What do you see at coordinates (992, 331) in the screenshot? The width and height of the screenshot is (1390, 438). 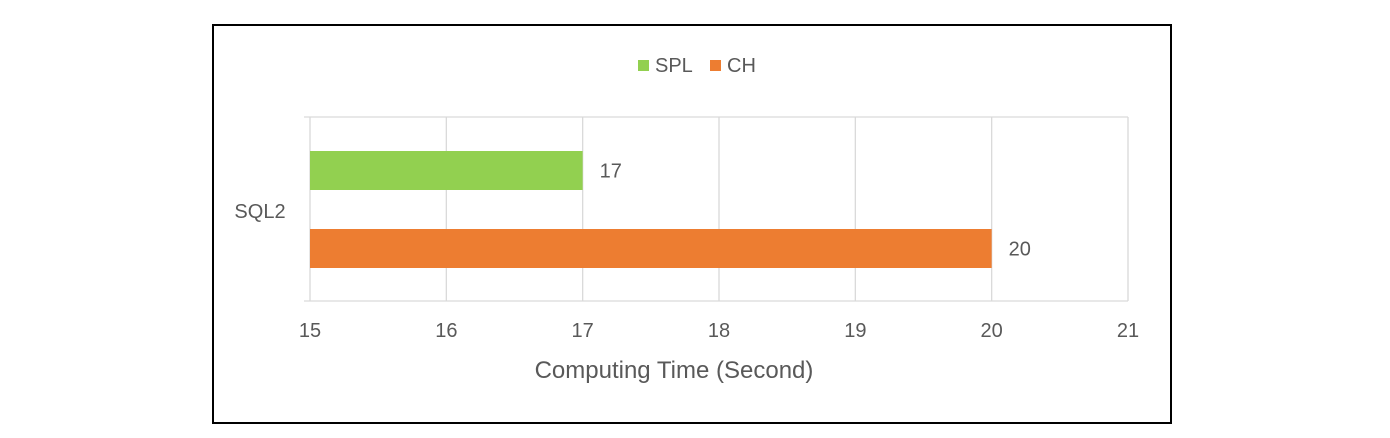 I see `x-tick-label: 20` at bounding box center [992, 331].